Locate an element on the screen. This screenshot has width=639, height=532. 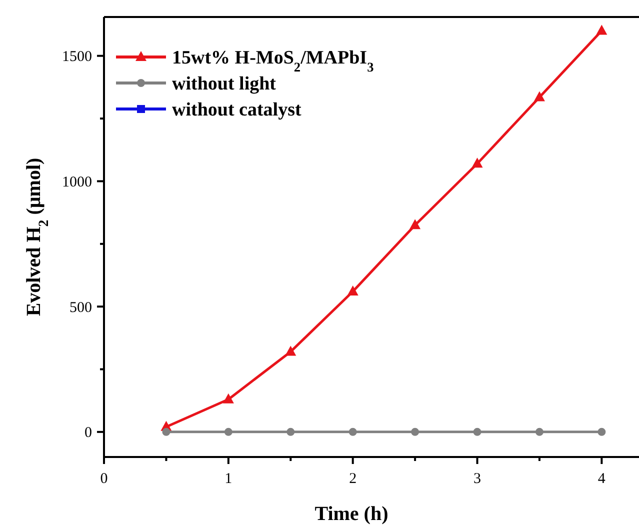
legend-label: without catalyst is located at coordinates (237, 110).